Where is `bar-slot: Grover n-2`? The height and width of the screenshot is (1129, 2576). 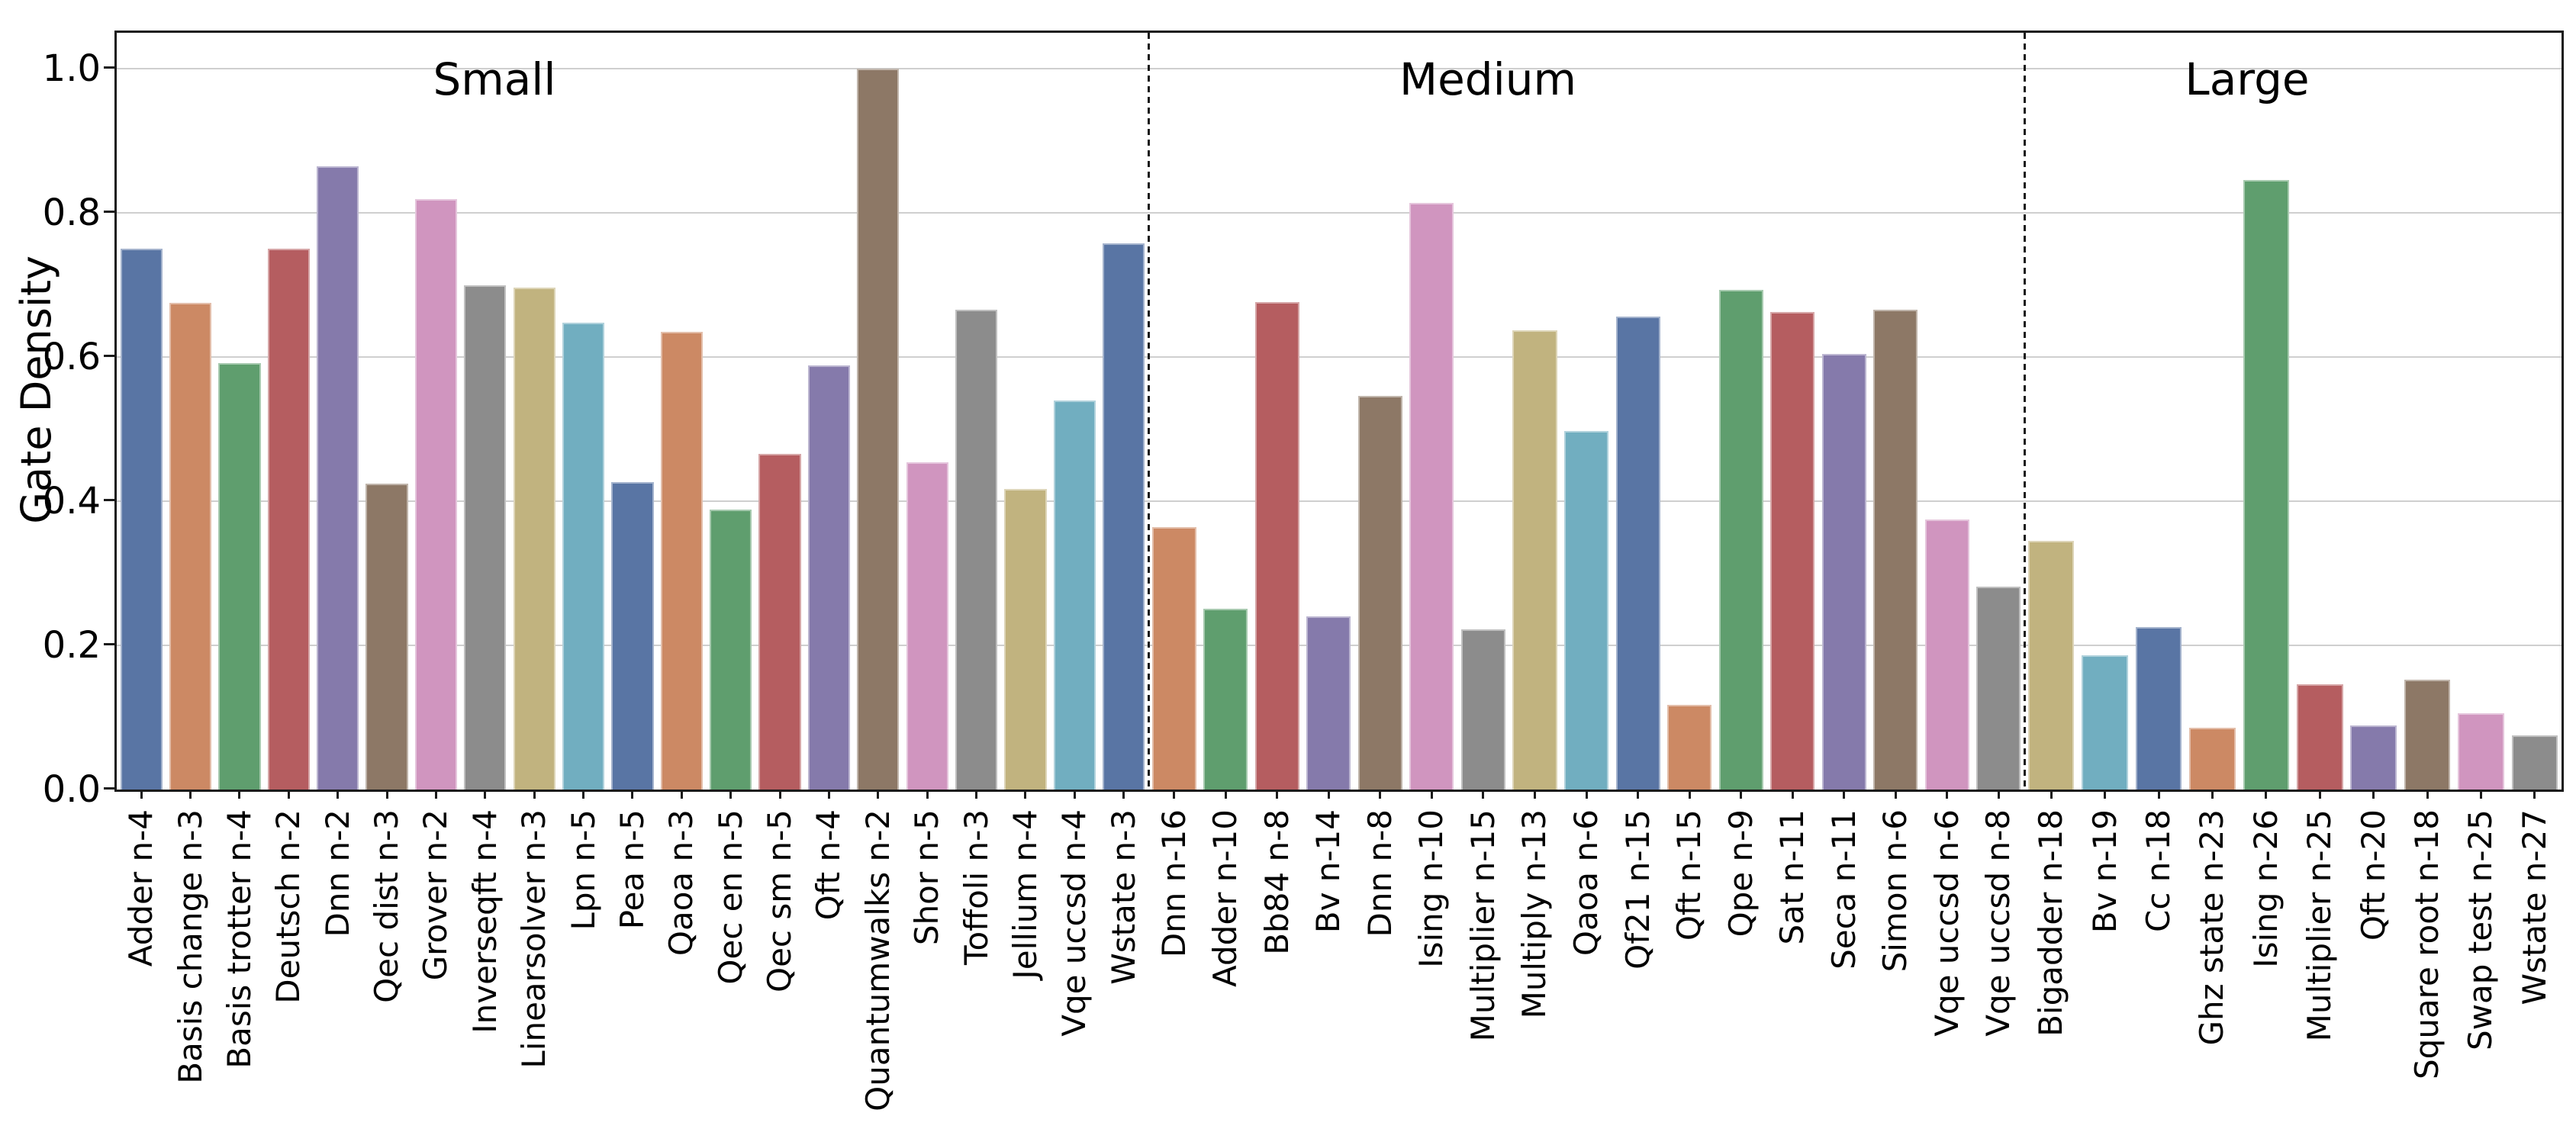 bar-slot: Grover n-2 is located at coordinates (435, 506).